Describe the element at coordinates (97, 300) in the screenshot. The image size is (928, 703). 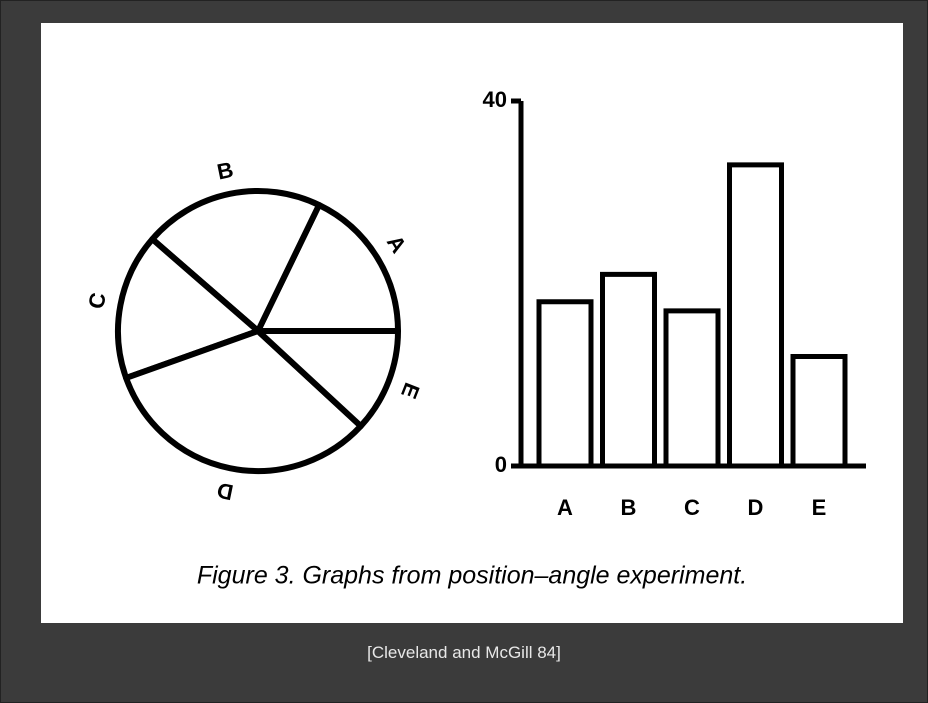
I see `pie-label: C` at that location.